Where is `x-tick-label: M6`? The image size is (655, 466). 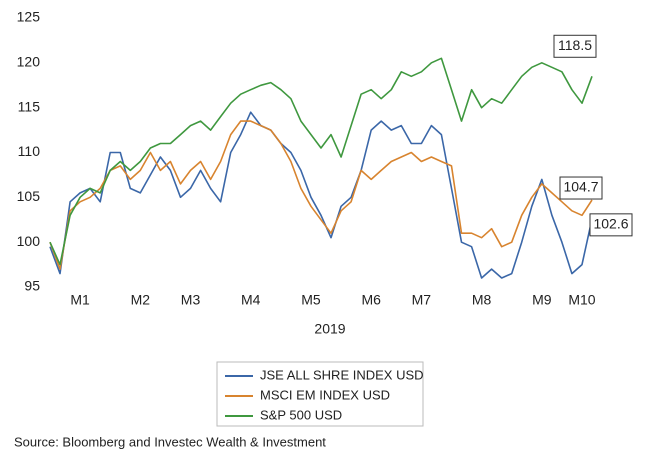 x-tick-label: M6 is located at coordinates (371, 300).